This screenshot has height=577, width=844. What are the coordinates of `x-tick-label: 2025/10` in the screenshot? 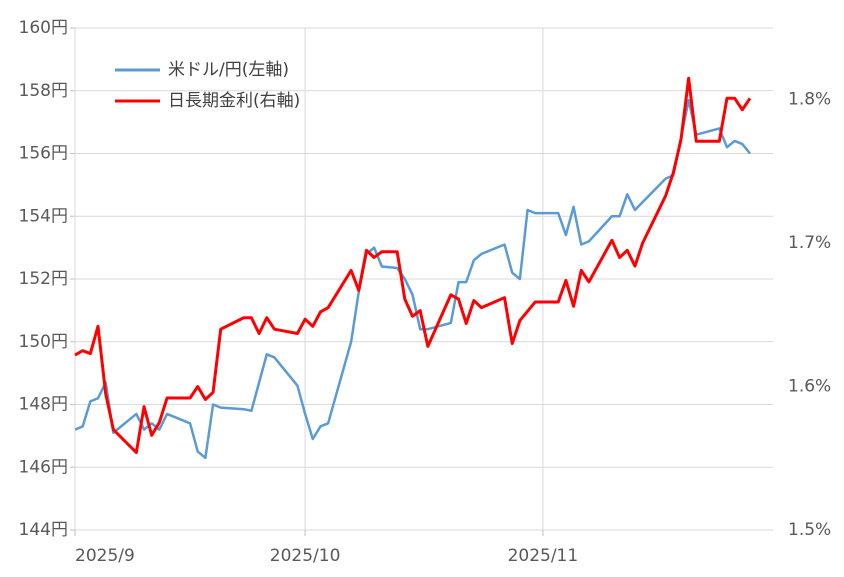 It's located at (305, 556).